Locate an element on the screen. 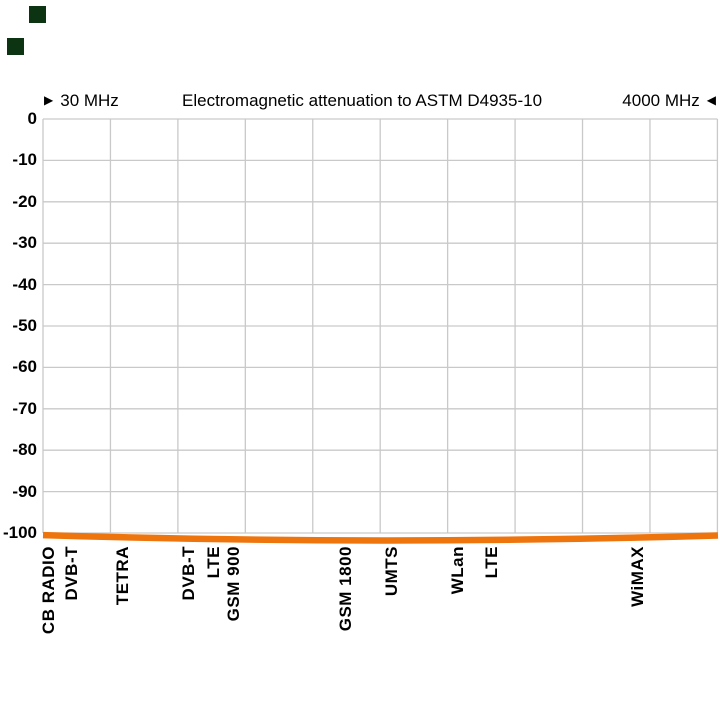 The height and width of the screenshot is (720, 720). y-tick-label: -90 is located at coordinates (24, 491).